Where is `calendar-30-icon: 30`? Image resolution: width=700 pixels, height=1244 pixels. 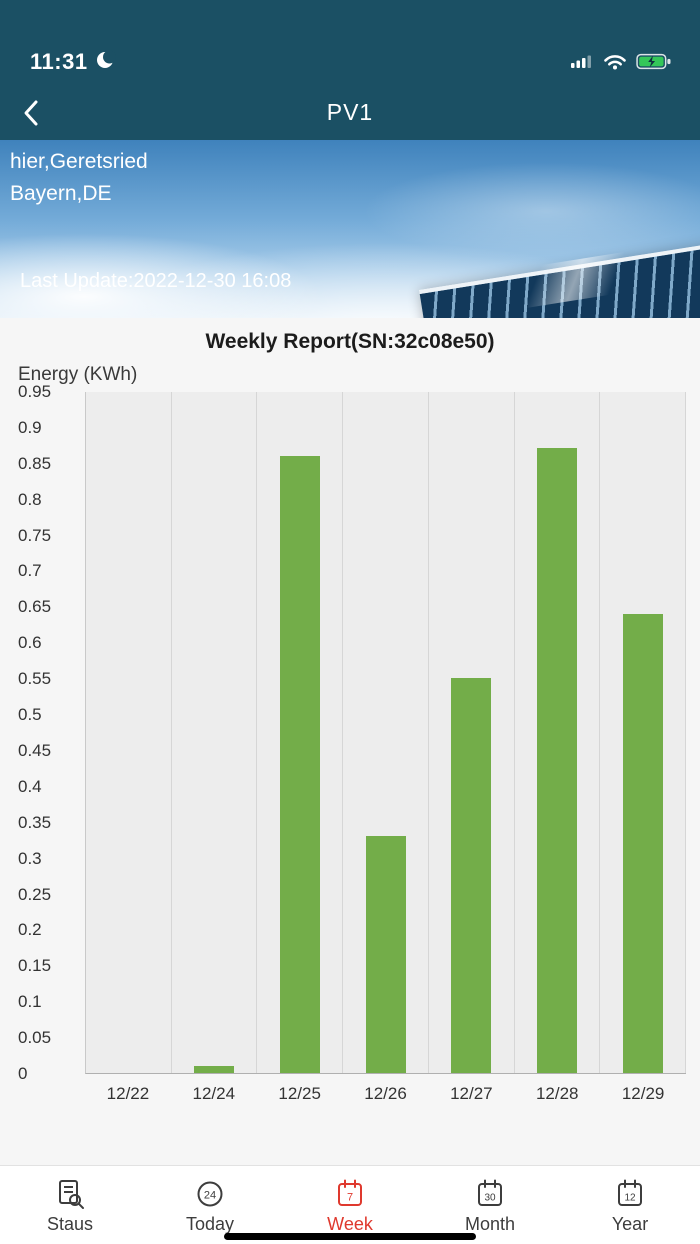 calendar-30-icon: 30 is located at coordinates (490, 1194).